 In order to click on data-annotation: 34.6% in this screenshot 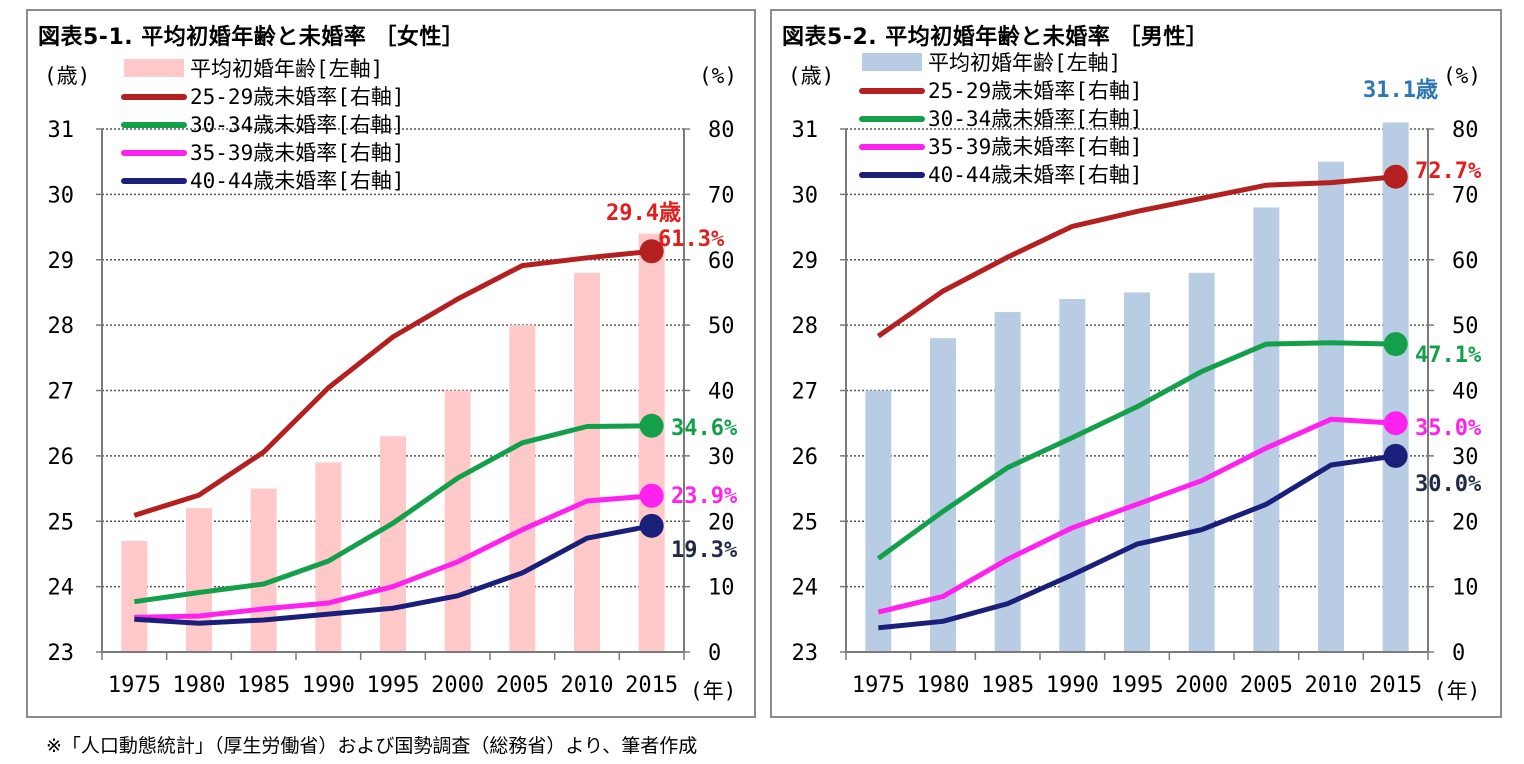, I will do `click(704, 428)`.